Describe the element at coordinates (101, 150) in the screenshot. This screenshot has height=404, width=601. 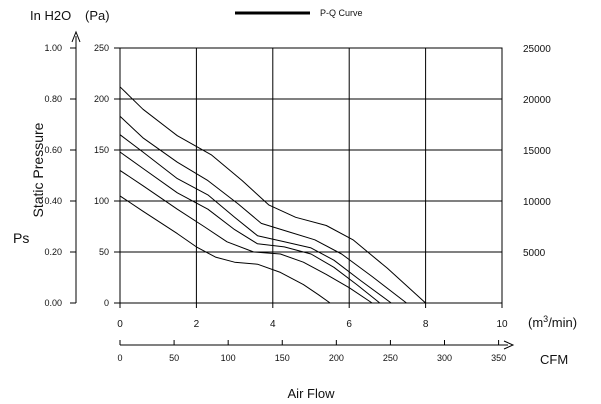
I see `pa-tick-label: 150` at that location.